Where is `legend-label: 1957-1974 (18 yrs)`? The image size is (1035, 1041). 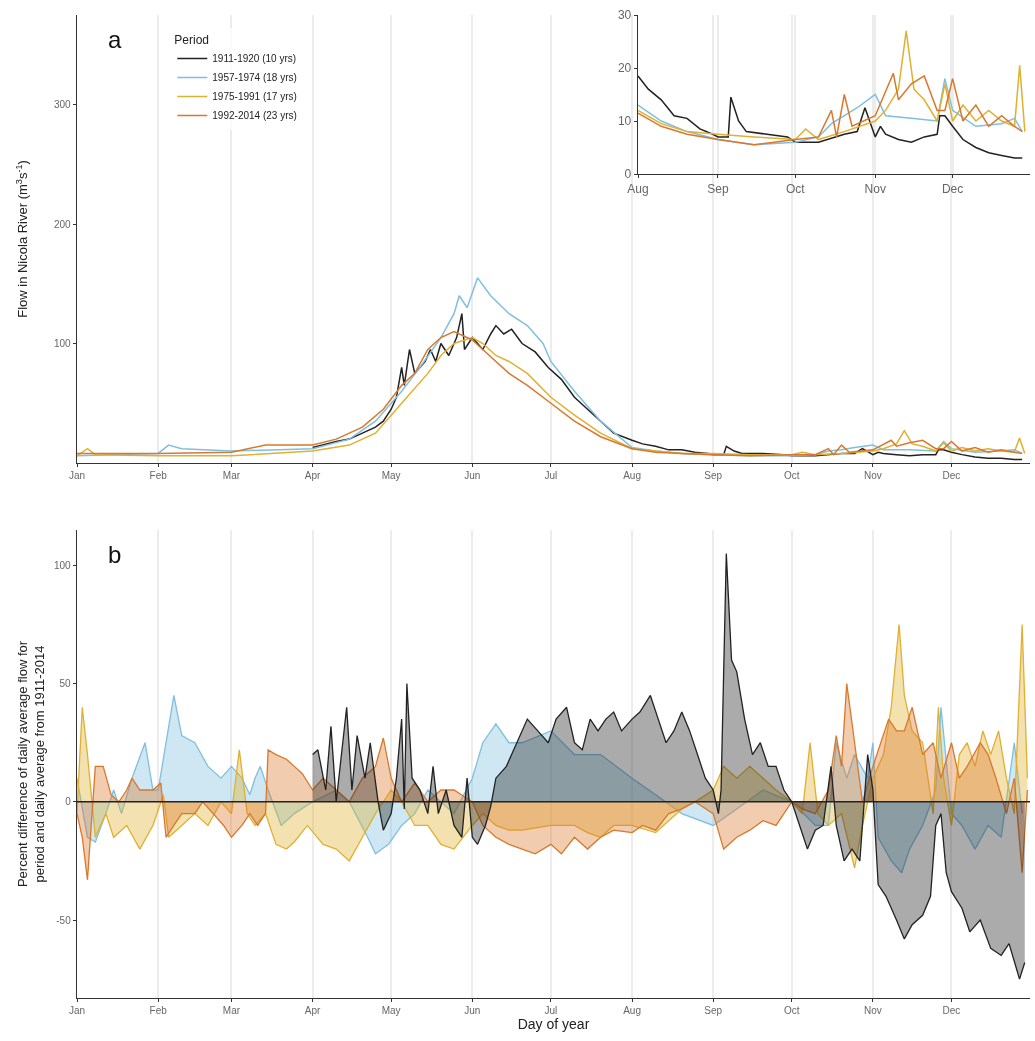 legend-label: 1957-1974 (18 yrs) is located at coordinates (254, 78).